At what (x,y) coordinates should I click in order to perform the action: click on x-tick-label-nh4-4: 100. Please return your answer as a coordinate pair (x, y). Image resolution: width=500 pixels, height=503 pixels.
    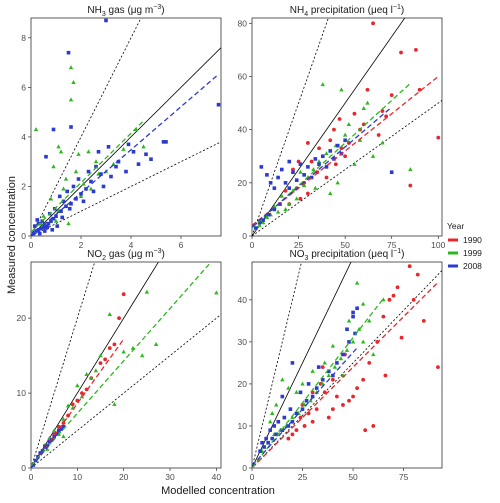
    Looking at the image, I should click on (438, 245).